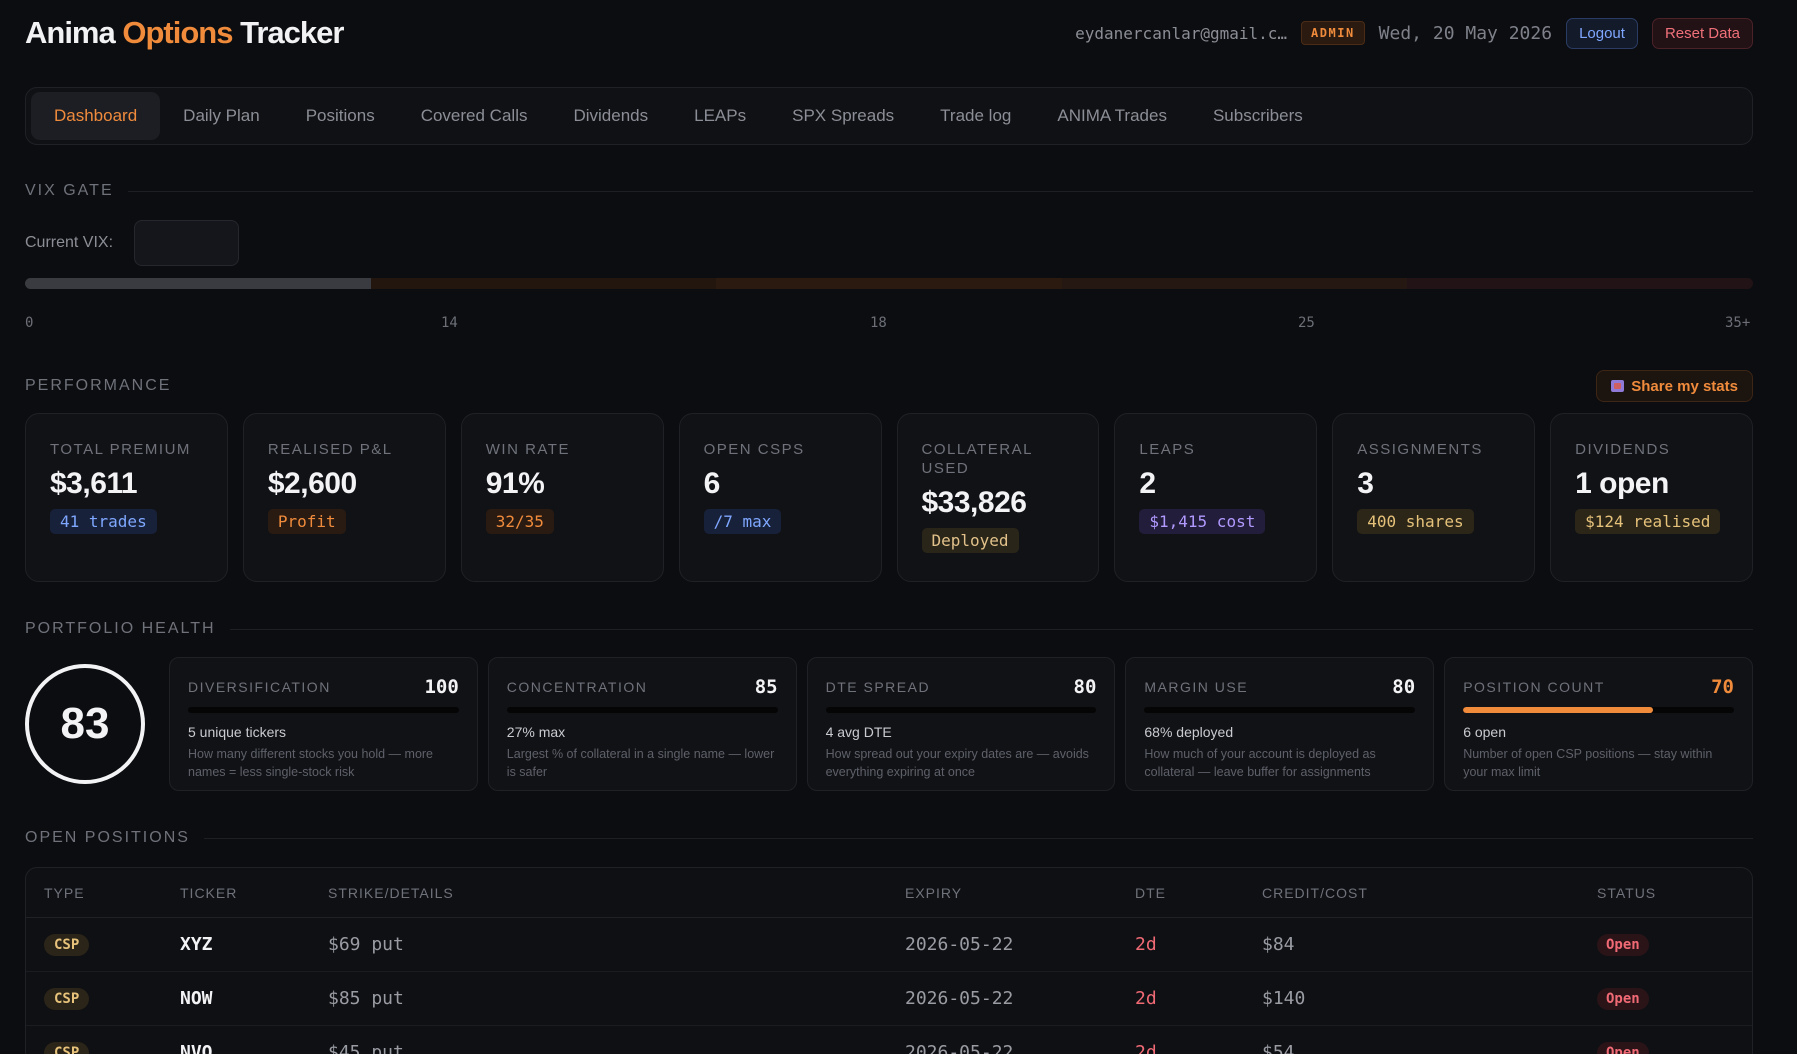 Image resolution: width=1797 pixels, height=1054 pixels. What do you see at coordinates (1146, 998) in the screenshot?
I see `dte-cell: 2d` at bounding box center [1146, 998].